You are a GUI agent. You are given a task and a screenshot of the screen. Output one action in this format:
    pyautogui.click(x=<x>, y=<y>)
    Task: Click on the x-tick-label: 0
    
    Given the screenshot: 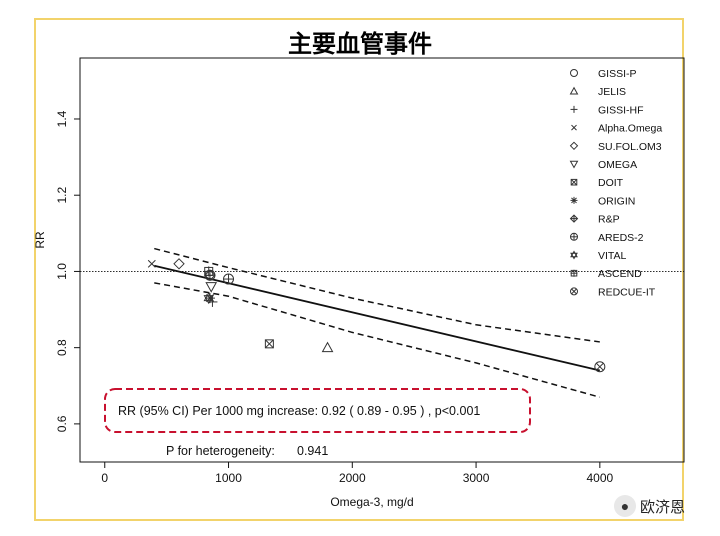 What is the action you would take?
    pyautogui.click(x=104, y=478)
    